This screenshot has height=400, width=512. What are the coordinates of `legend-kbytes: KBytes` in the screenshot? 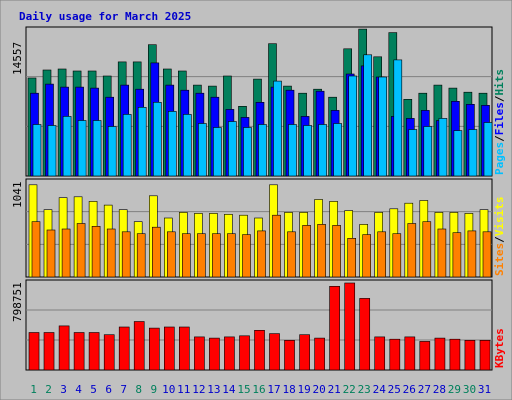 It's located at (499, 348).